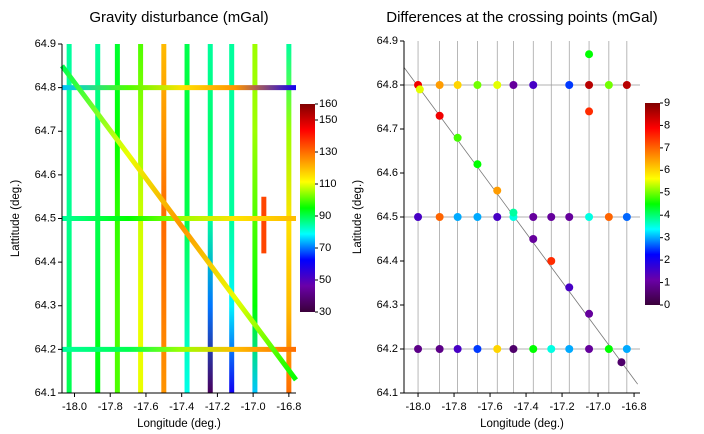  What do you see at coordinates (328, 184) in the screenshot?
I see `colorbar-tick-label: 110` at bounding box center [328, 184].